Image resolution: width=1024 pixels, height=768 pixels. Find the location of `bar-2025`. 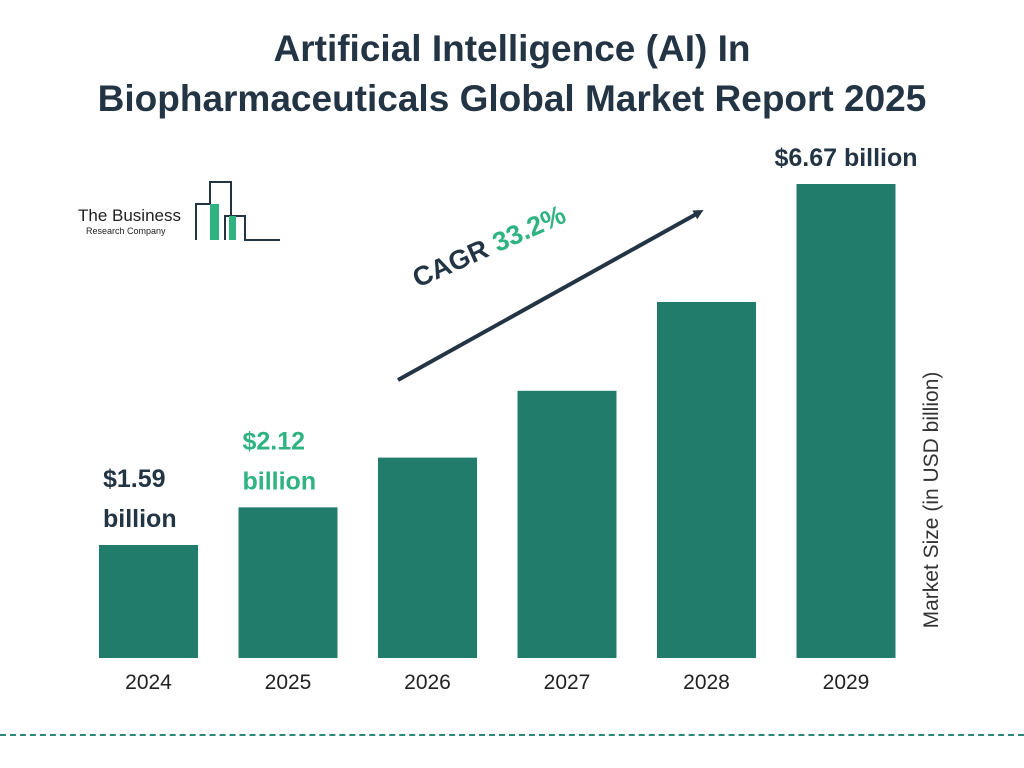

bar-2025 is located at coordinates (288, 582).